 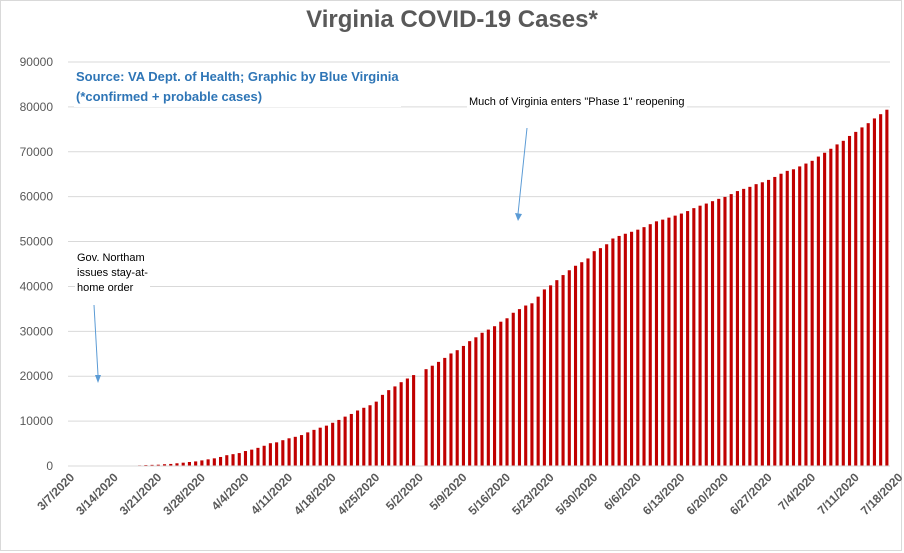 What do you see at coordinates (105, 288) in the screenshot?
I see `northam-line-3: home order` at bounding box center [105, 288].